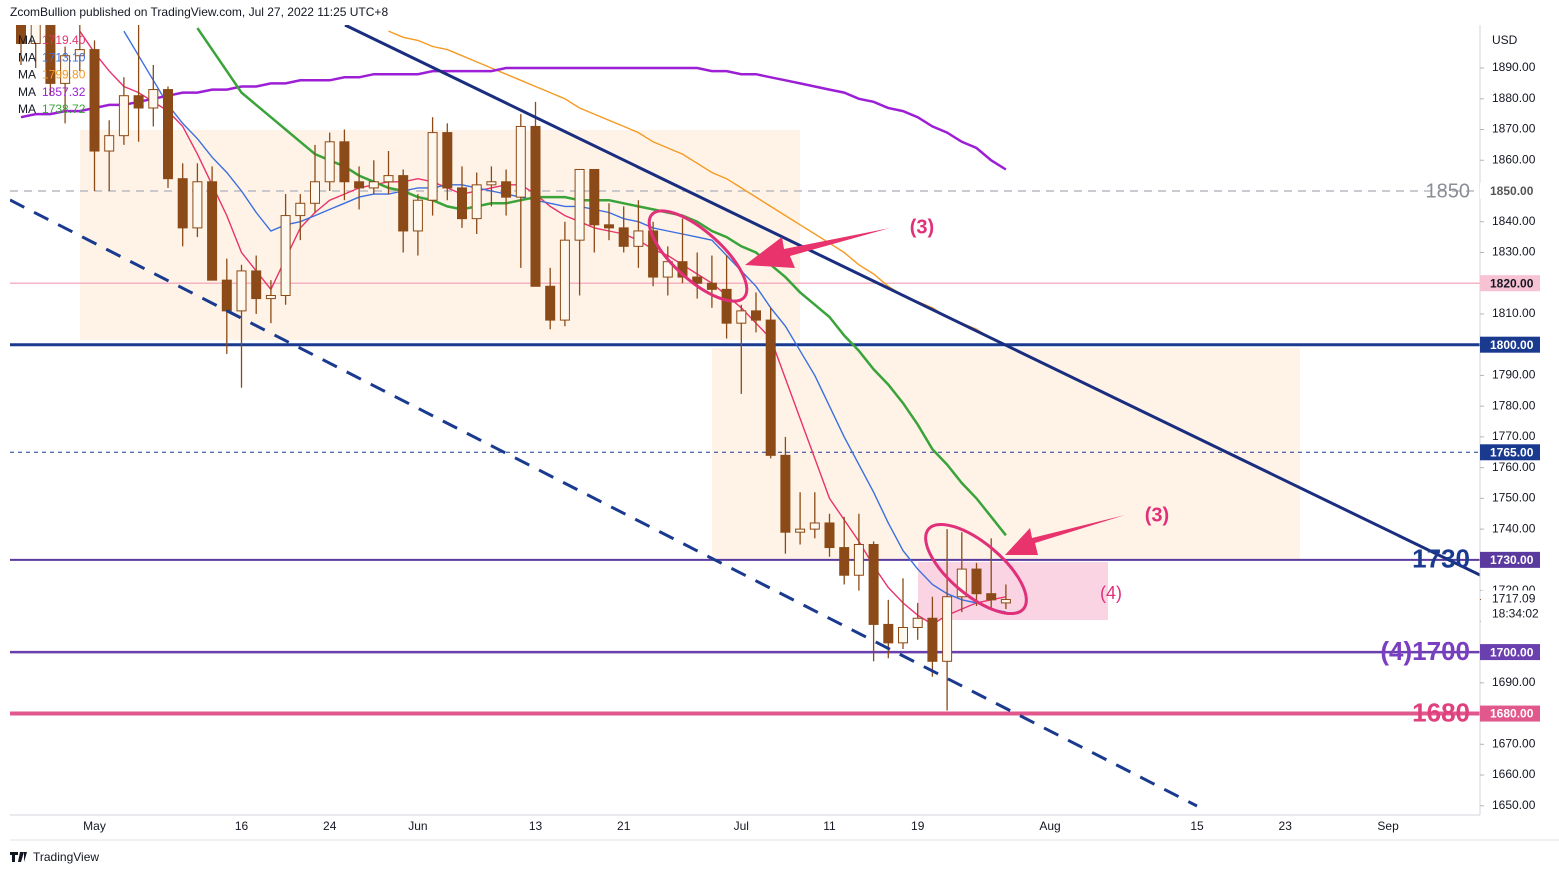 This screenshot has height=875, width=1559. I want to click on annotation: (4), so click(1111, 593).